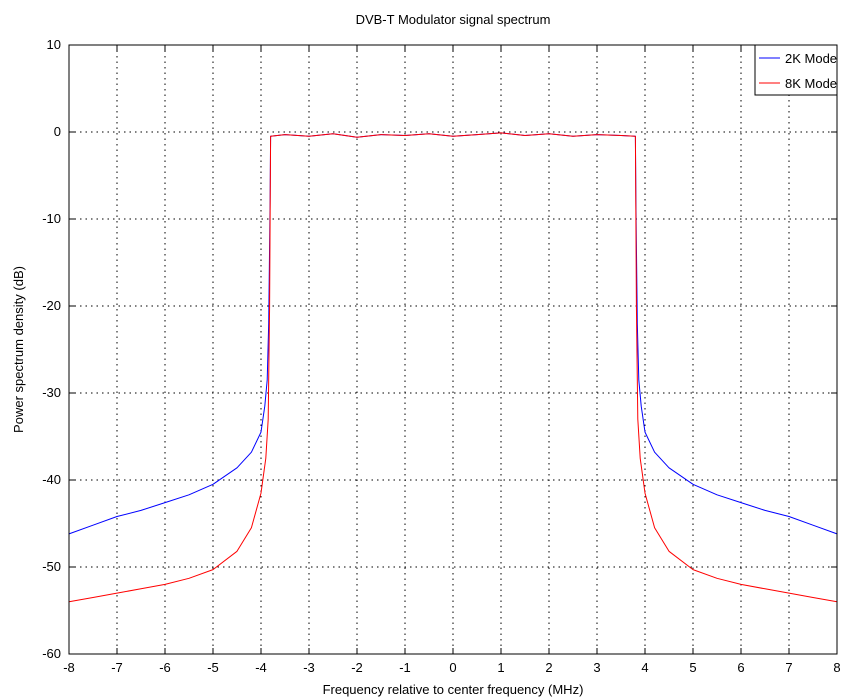 The height and width of the screenshot is (699, 844). Describe the element at coordinates (57, 131) in the screenshot. I see `y-tick-label: 0` at that location.